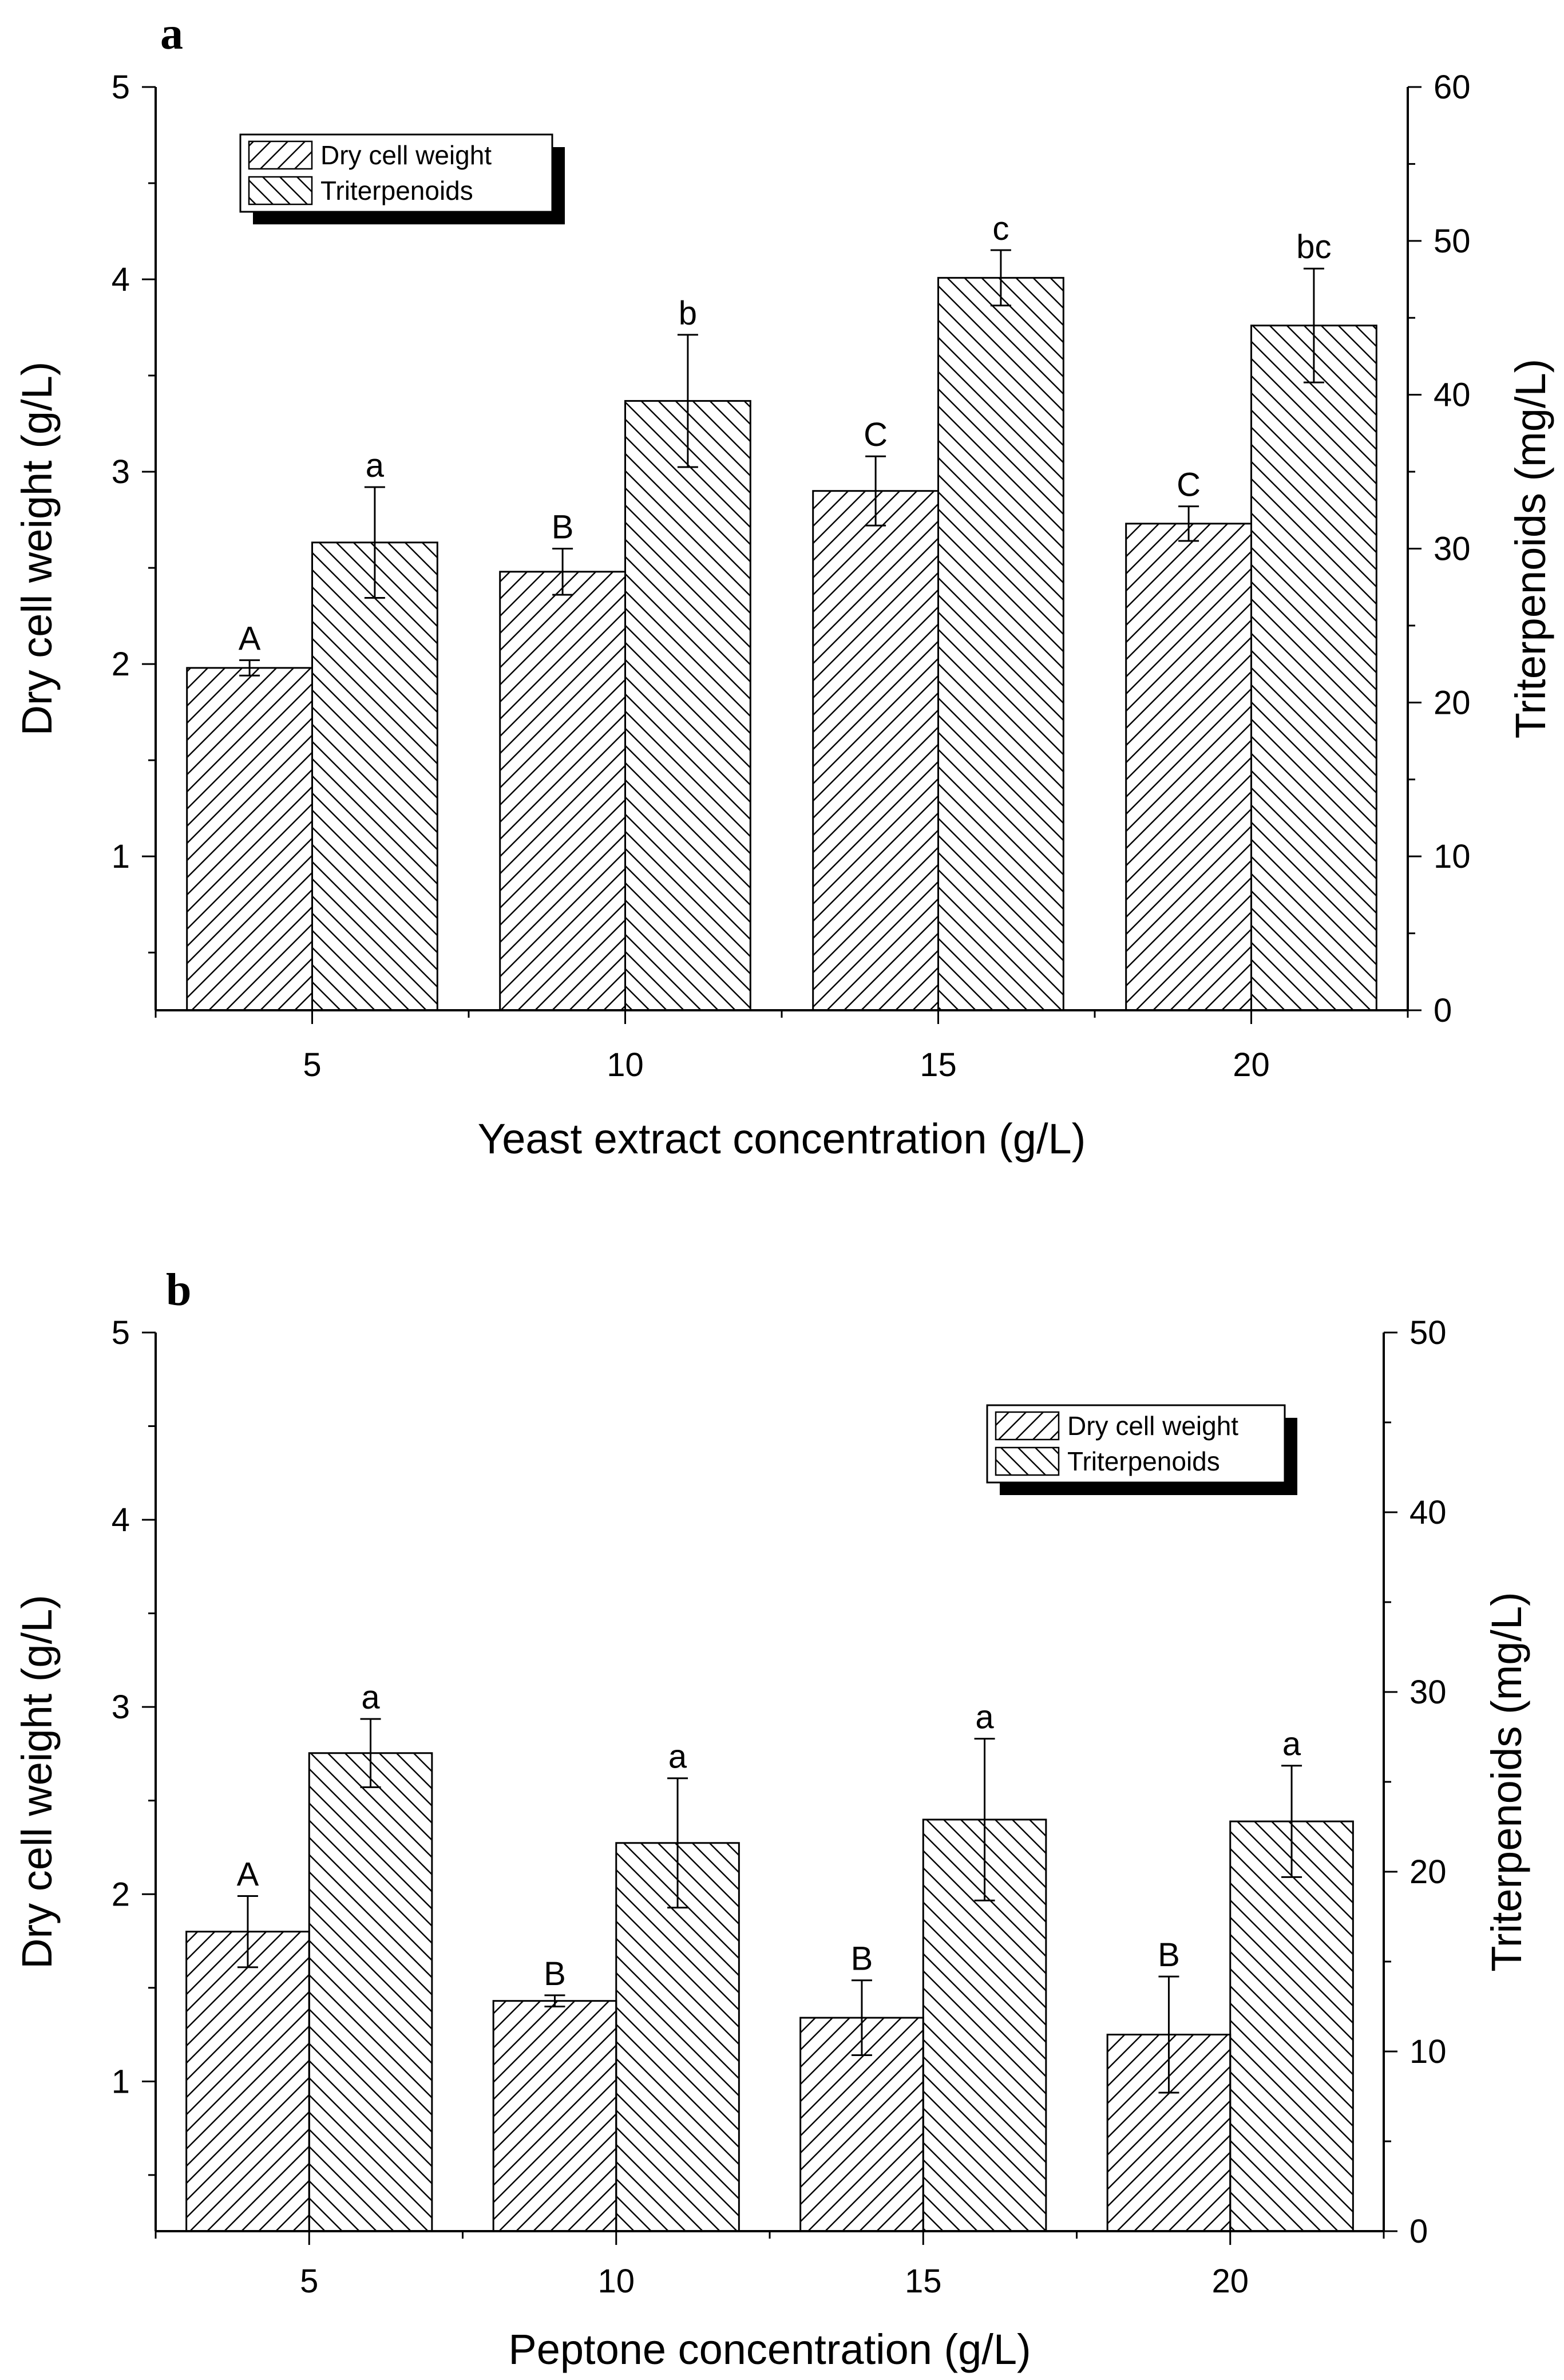 The image size is (1564, 2380). I want to click on x-axis-title: Peptone concentration (g/L), so click(769, 2349).